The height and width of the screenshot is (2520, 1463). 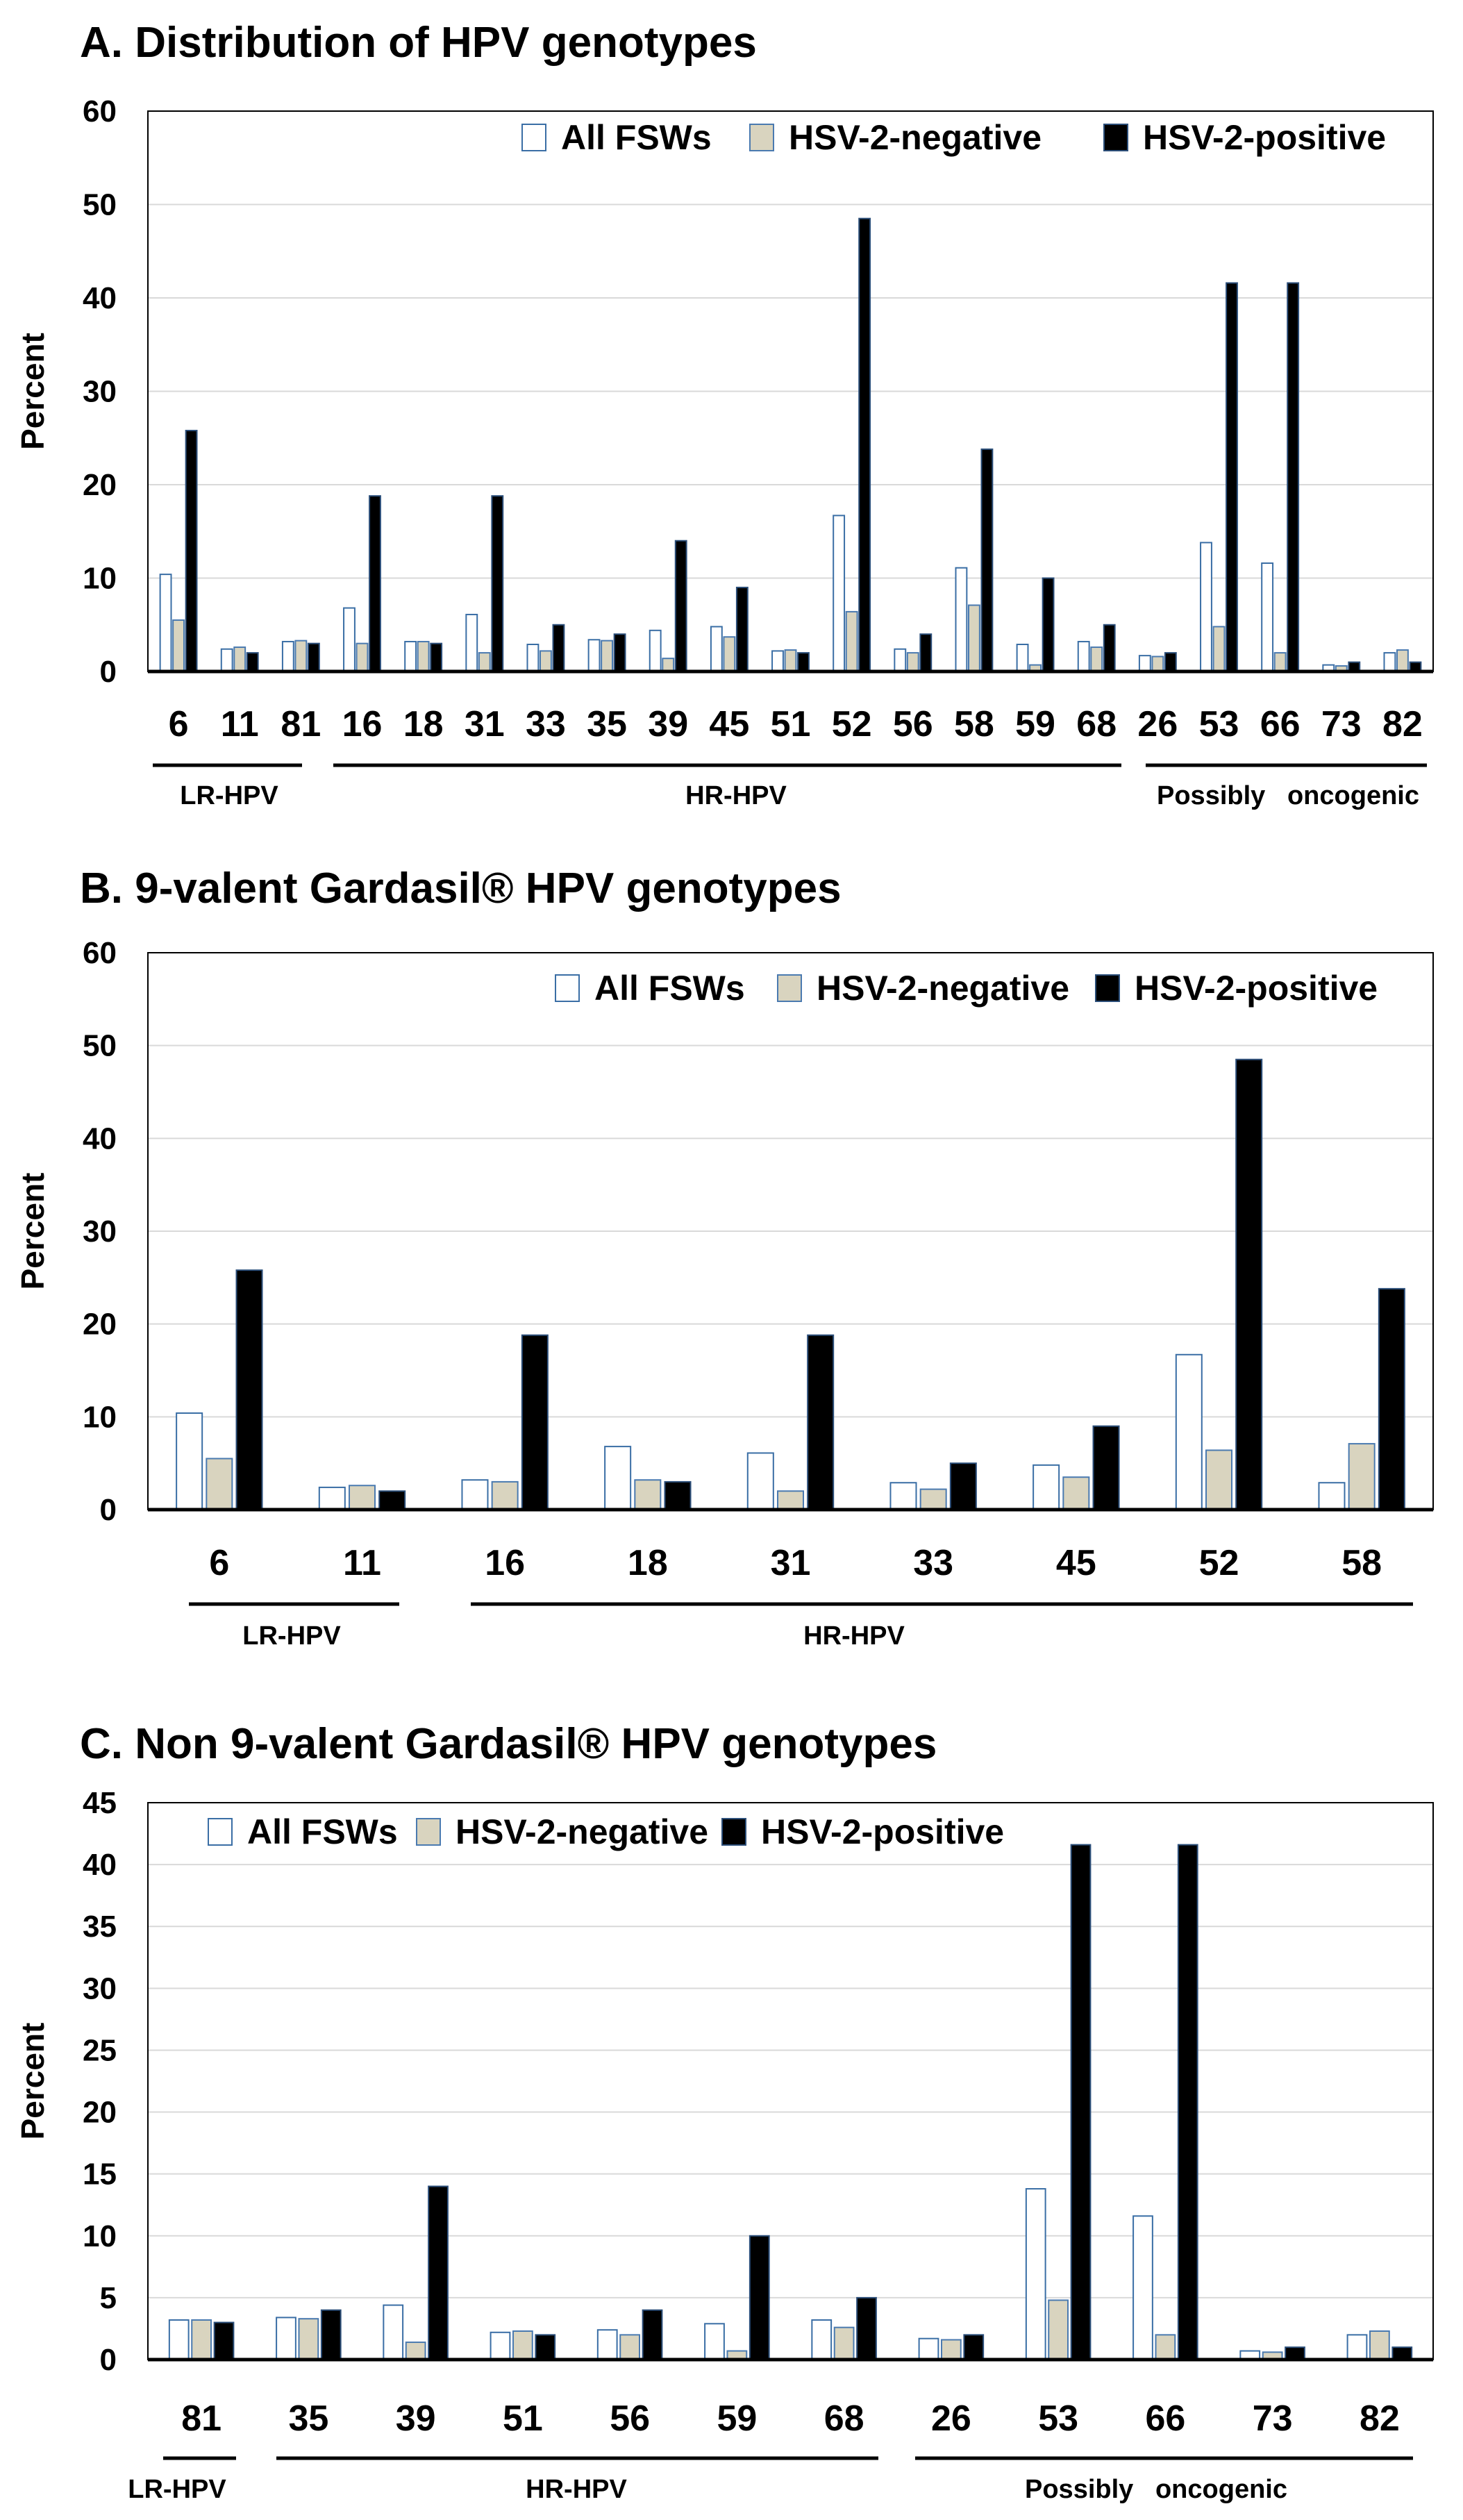 I want to click on panel-a-x-tick-label: 26, so click(x=1157, y=724).